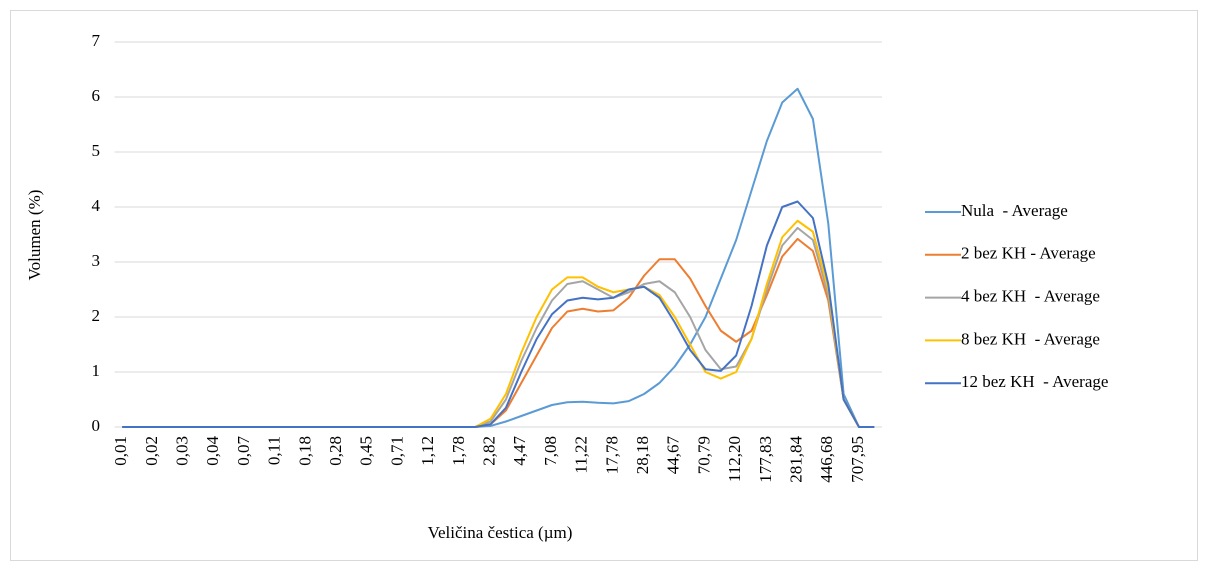 The image size is (1208, 571). Describe the element at coordinates (1034, 381) in the screenshot. I see `legend-label: 12 bez KH - Average` at that location.